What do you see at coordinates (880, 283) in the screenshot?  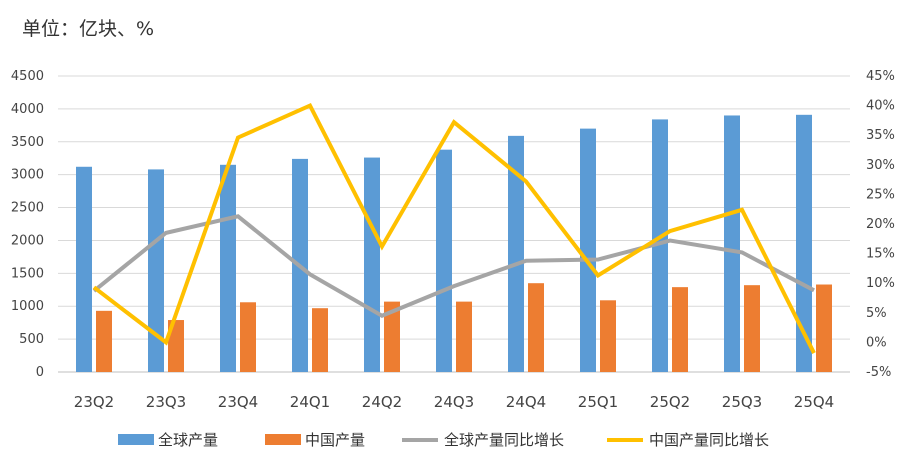 I see `y-right-tick-label: 10%` at bounding box center [880, 283].